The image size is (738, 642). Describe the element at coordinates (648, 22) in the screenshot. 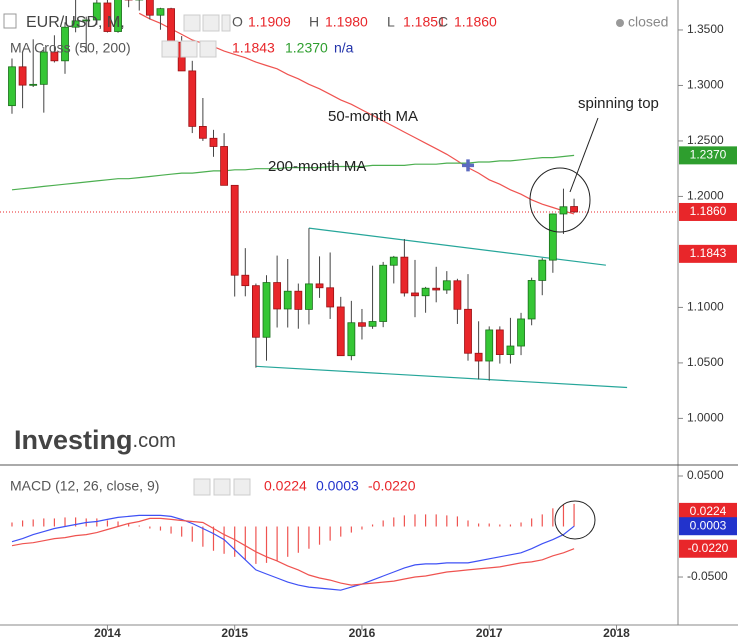

I see `market-status: closed` at that location.